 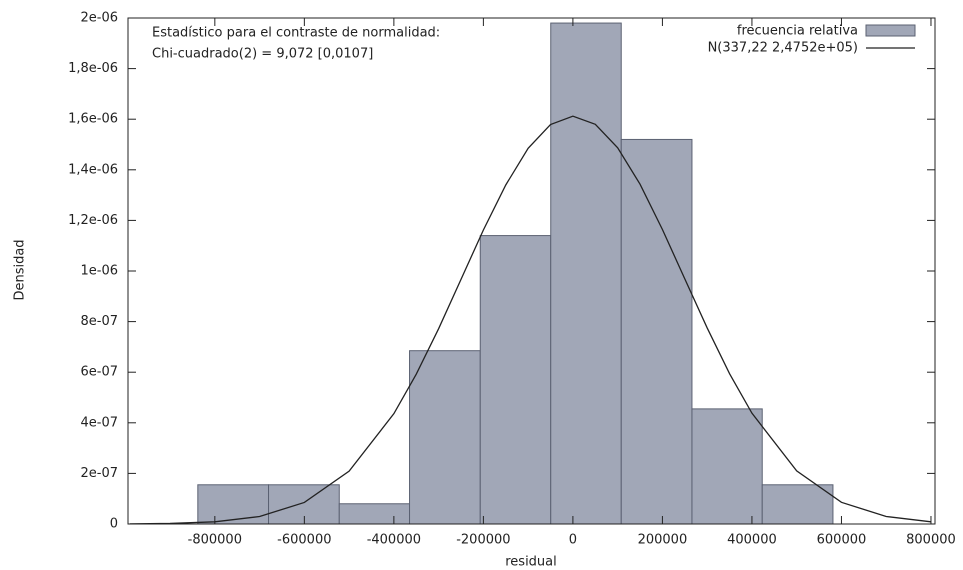 I want to click on y-tick-label: 1,8e-06, so click(x=93, y=68).